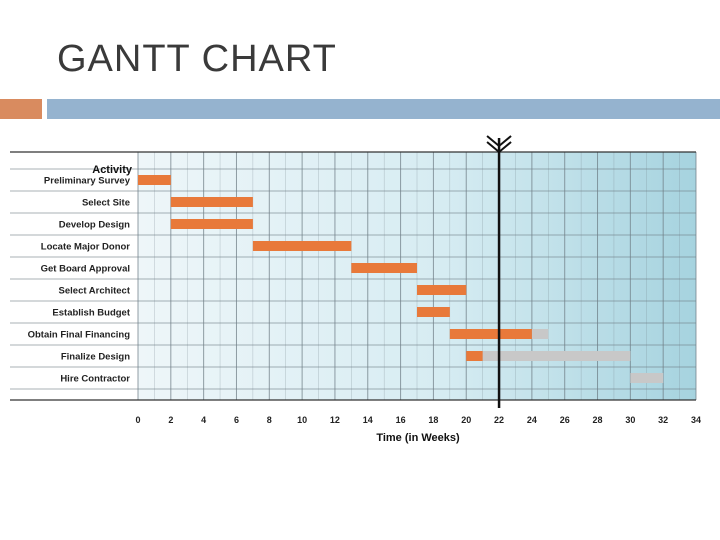  Describe the element at coordinates (203, 420) in the screenshot. I see `x-tick-label: 4` at that location.